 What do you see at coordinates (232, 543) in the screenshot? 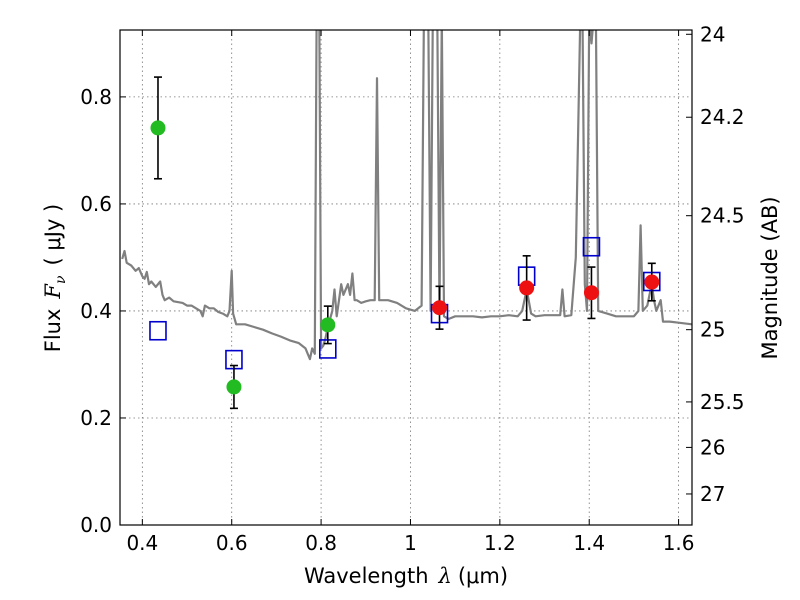
I see `x-tick-label-1: 0.6` at bounding box center [232, 543].